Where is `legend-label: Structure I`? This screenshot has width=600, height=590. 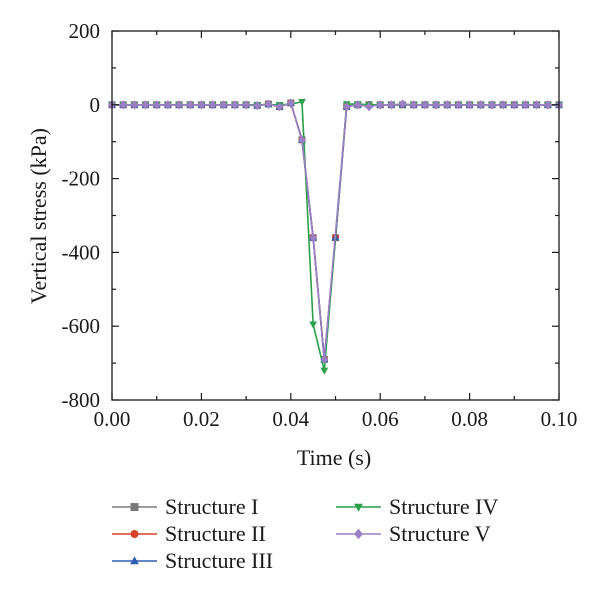
legend-label: Structure I is located at coordinates (211, 506).